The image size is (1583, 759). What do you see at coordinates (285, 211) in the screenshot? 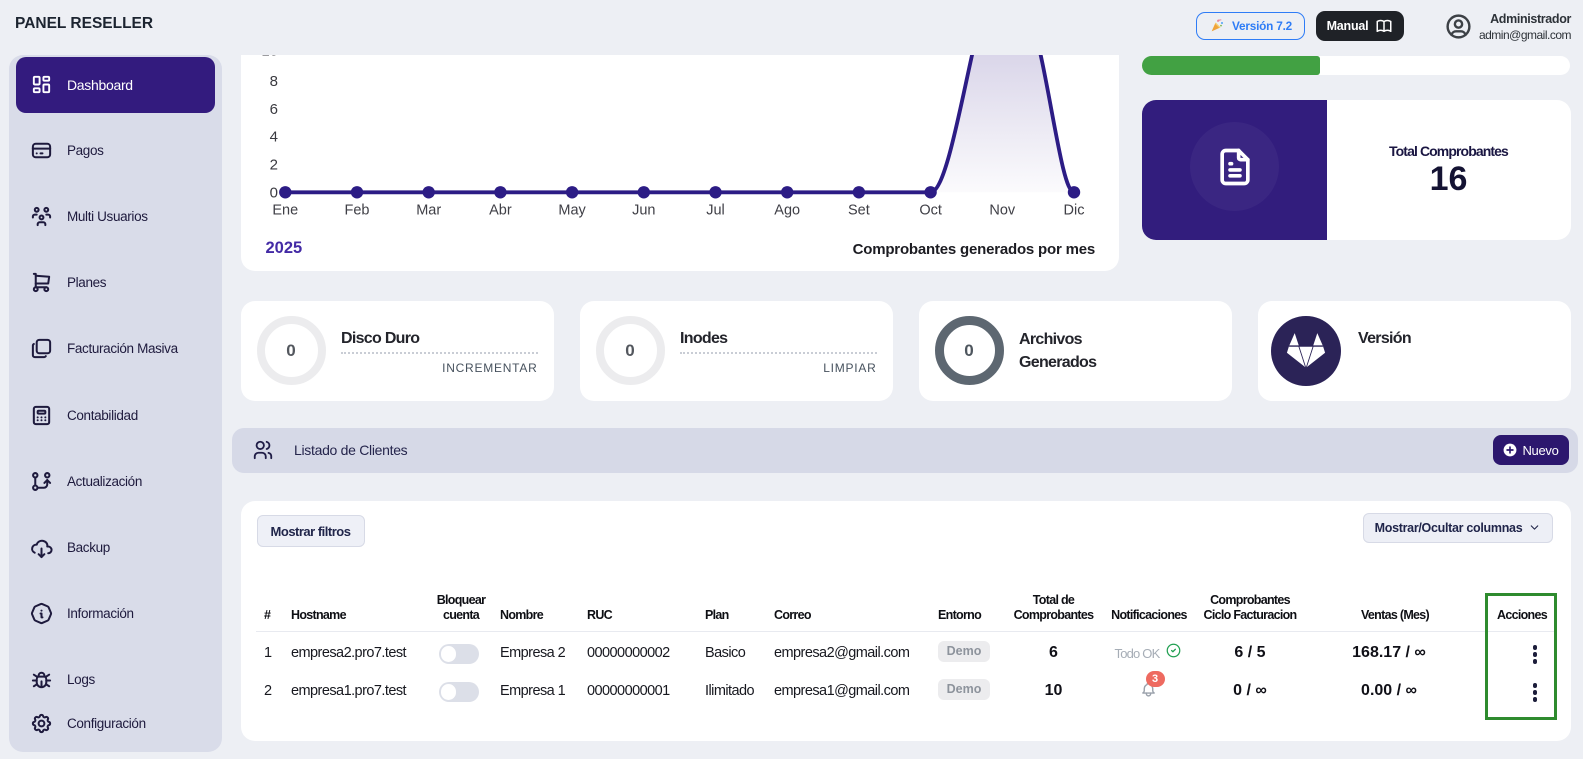
I see `svg-text: Ene` at bounding box center [285, 211].